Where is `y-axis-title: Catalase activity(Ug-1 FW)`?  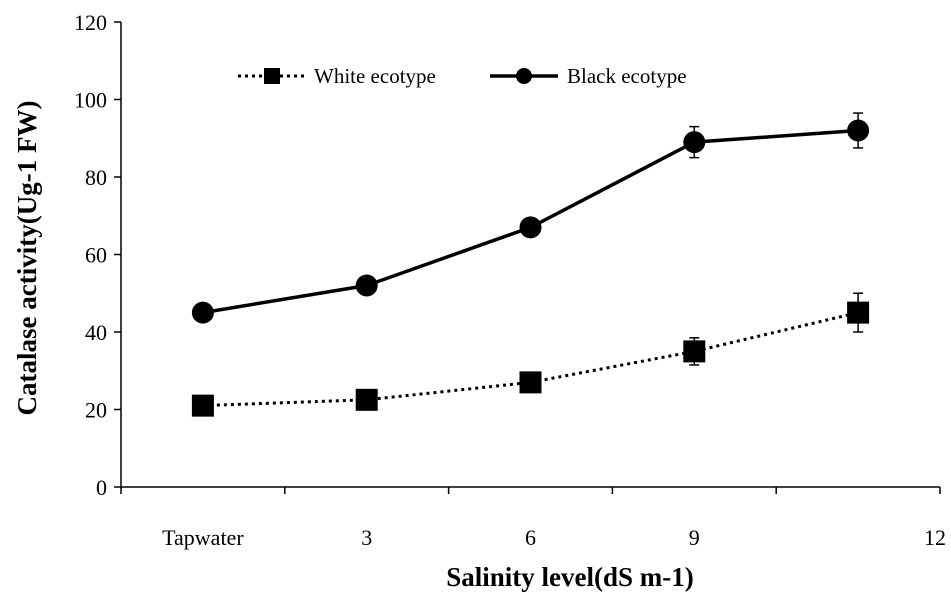 y-axis-title: Catalase activity(Ug-1 FW) is located at coordinates (27, 258).